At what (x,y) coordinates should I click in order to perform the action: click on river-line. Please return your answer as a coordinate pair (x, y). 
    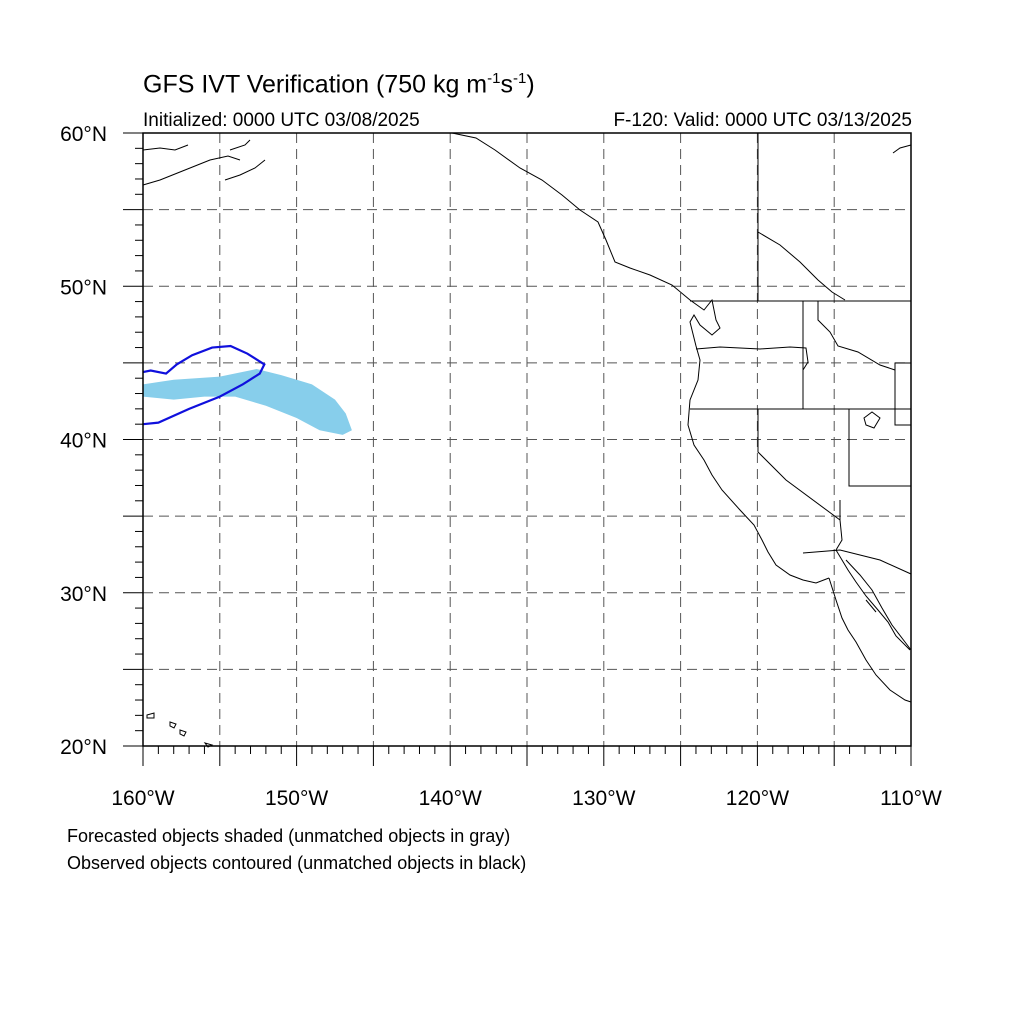
    Looking at the image, I should click on (801, 266).